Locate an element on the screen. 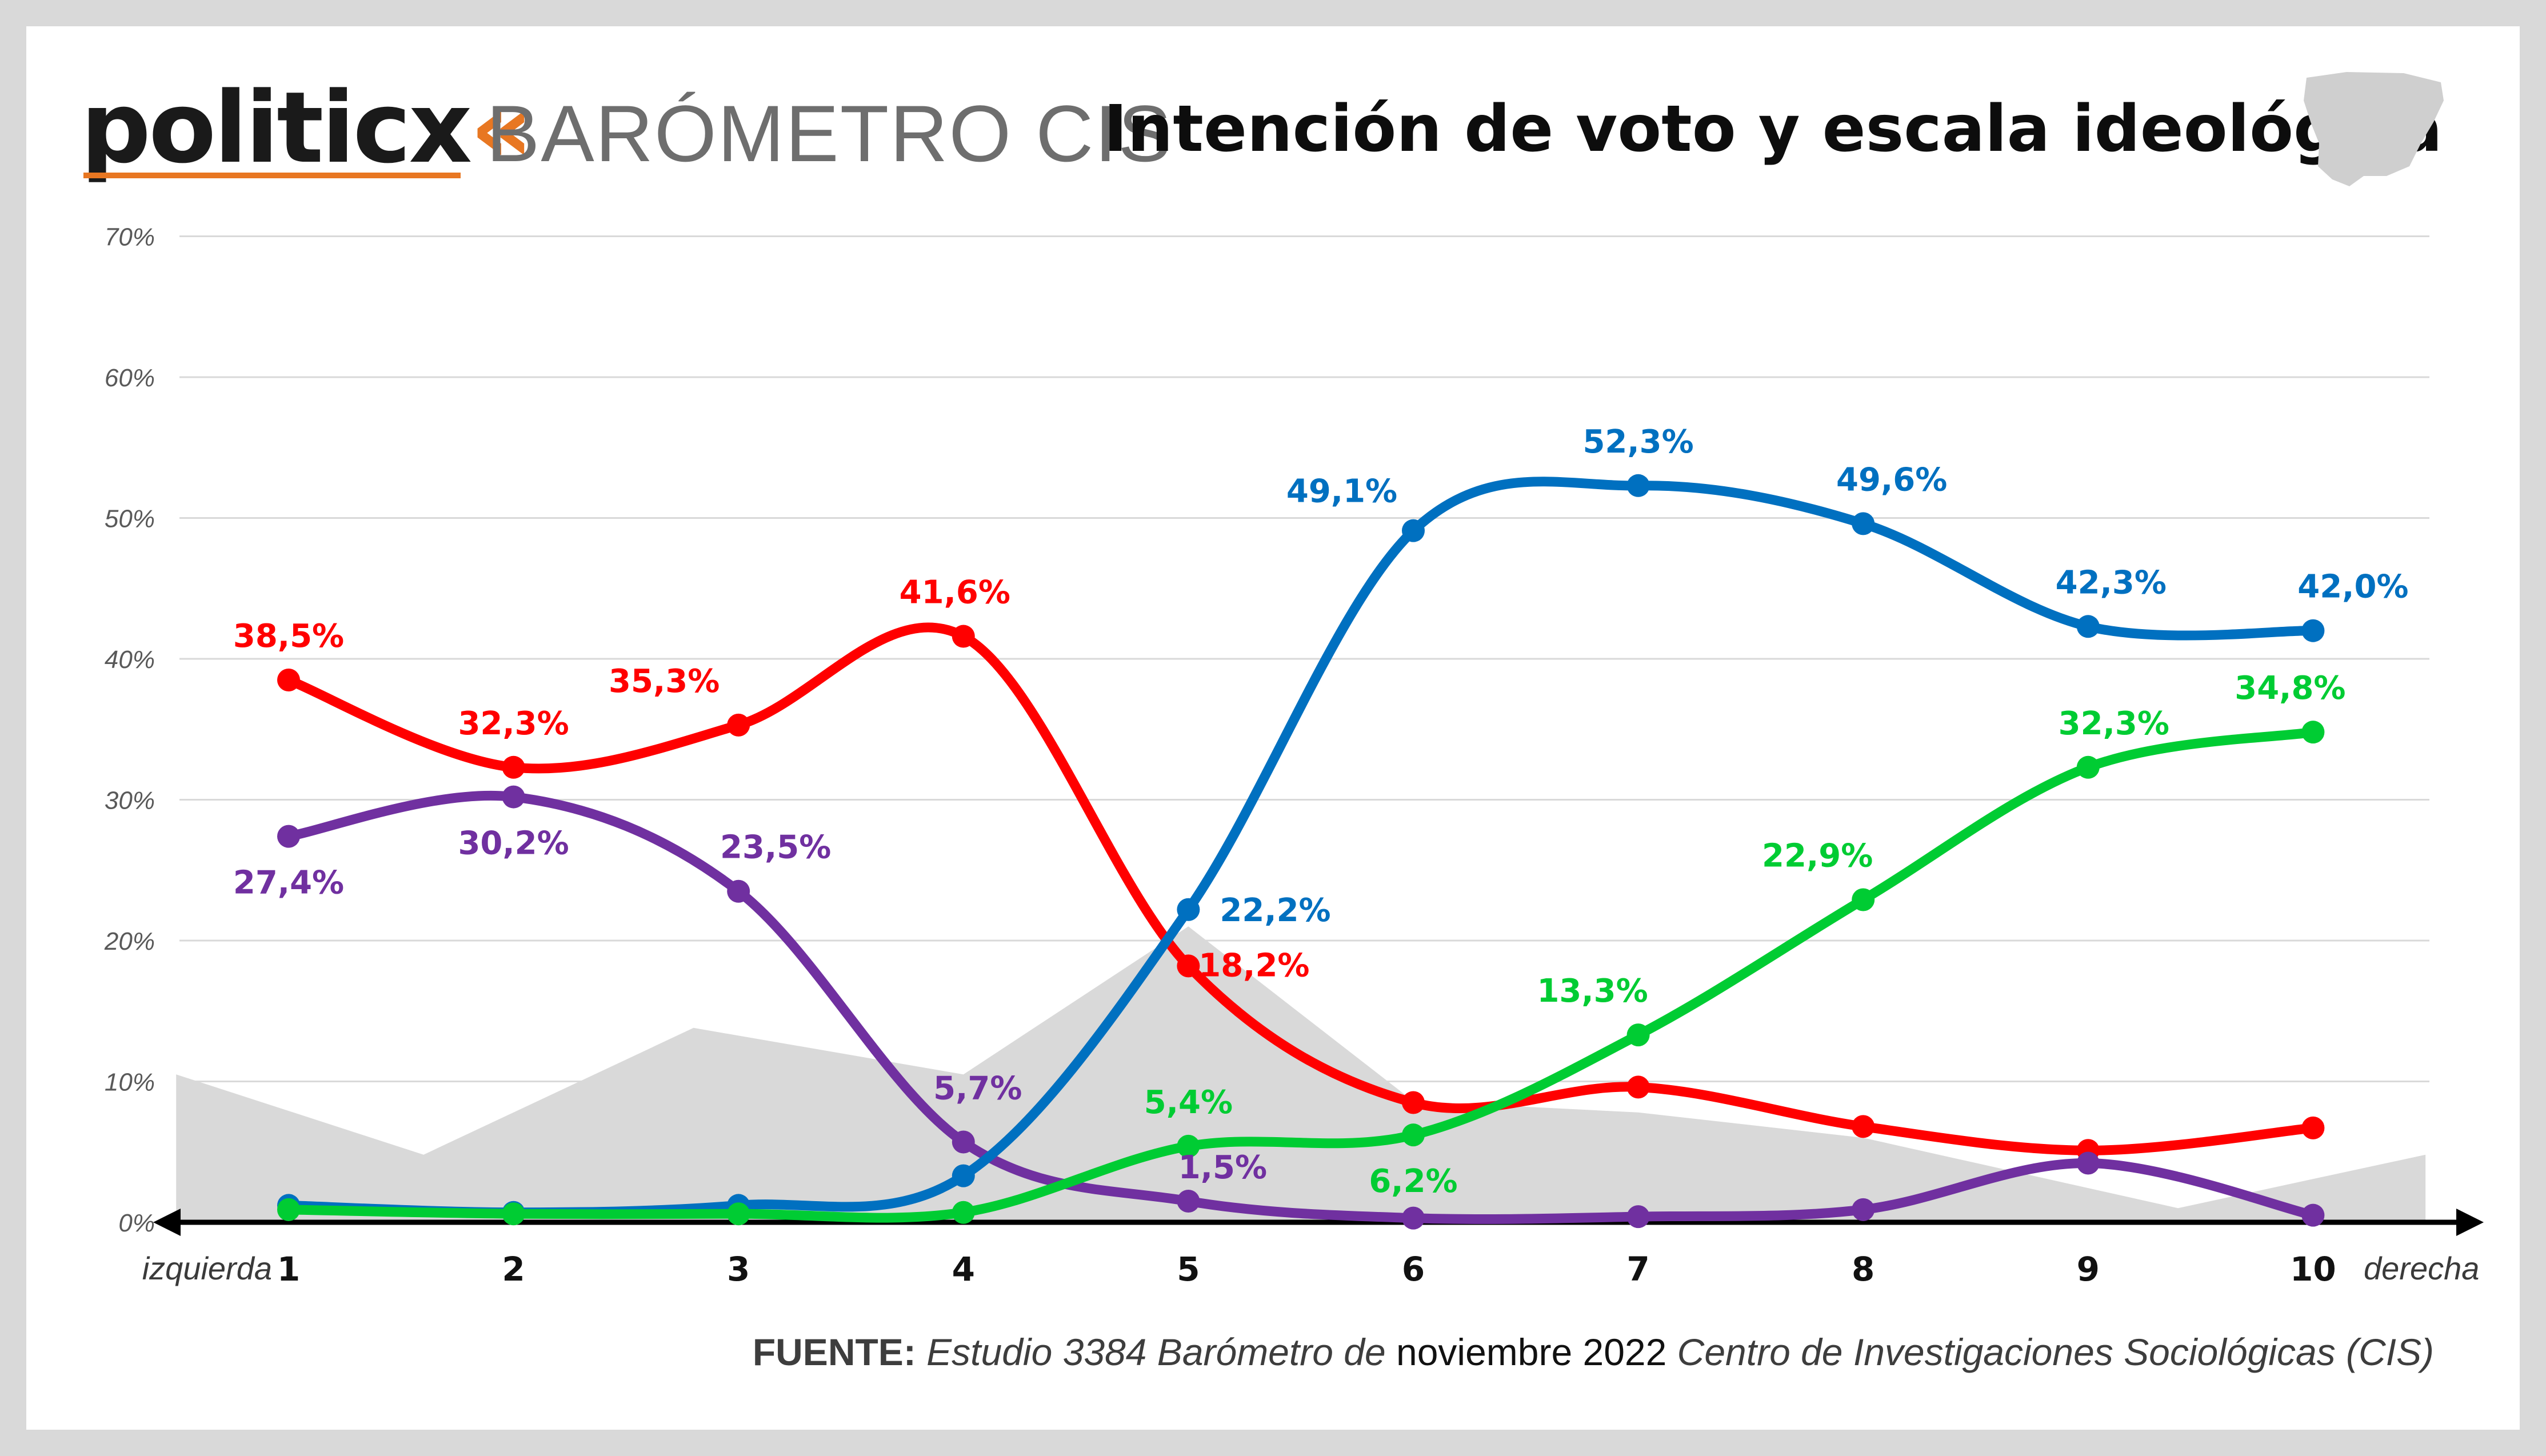 The image size is (2546, 1456). data-label-purple: 5,7% is located at coordinates (977, 1088).